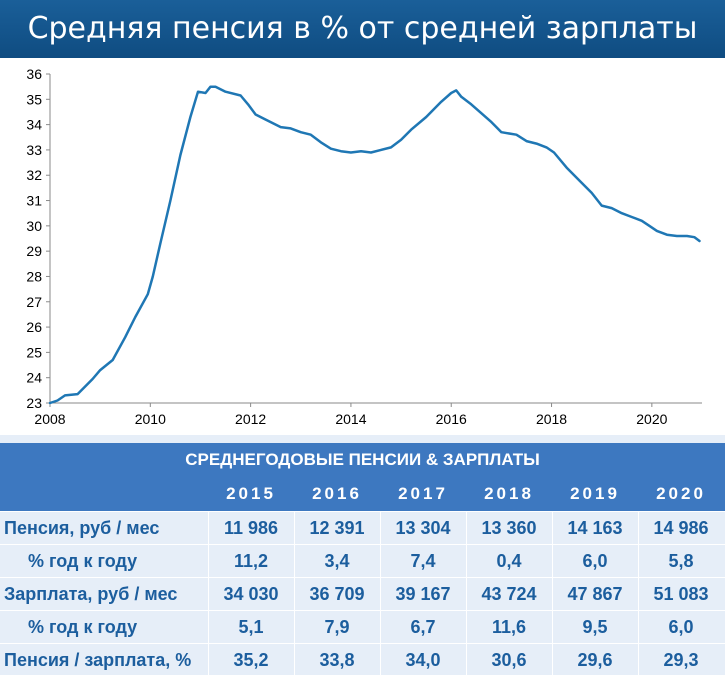  Describe the element at coordinates (509, 561) in the screenshot. I see `table-cell: 0,4` at that location.